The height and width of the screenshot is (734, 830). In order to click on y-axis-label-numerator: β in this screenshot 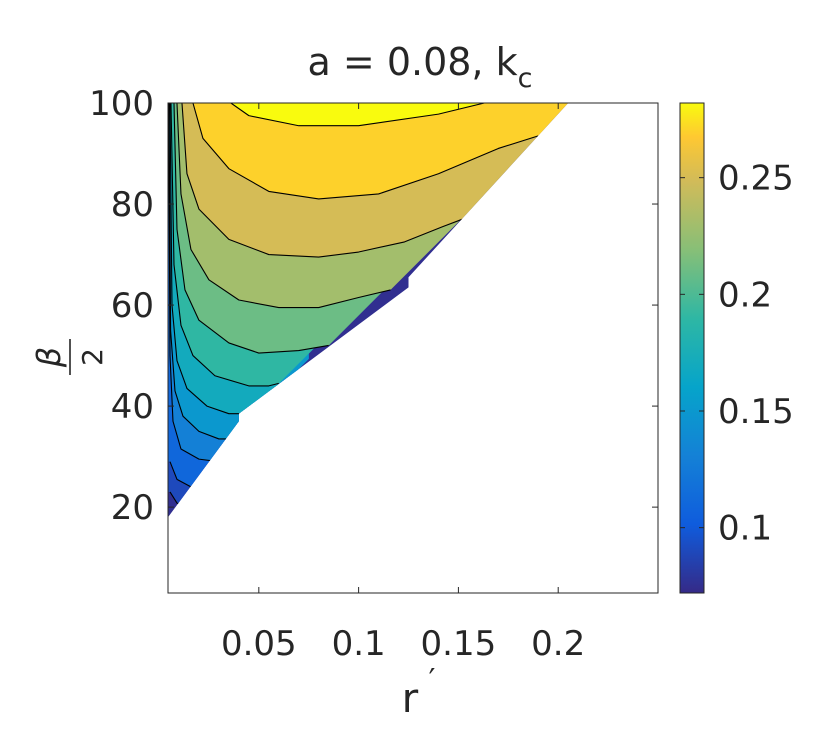, I will do `click(49, 357)`.